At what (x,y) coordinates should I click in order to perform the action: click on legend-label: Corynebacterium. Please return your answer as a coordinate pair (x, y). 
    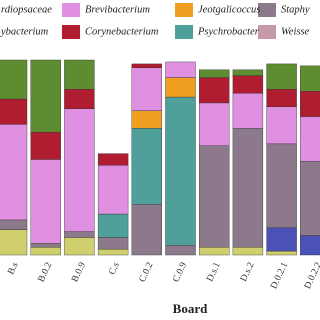
    Looking at the image, I should click on (122, 31).